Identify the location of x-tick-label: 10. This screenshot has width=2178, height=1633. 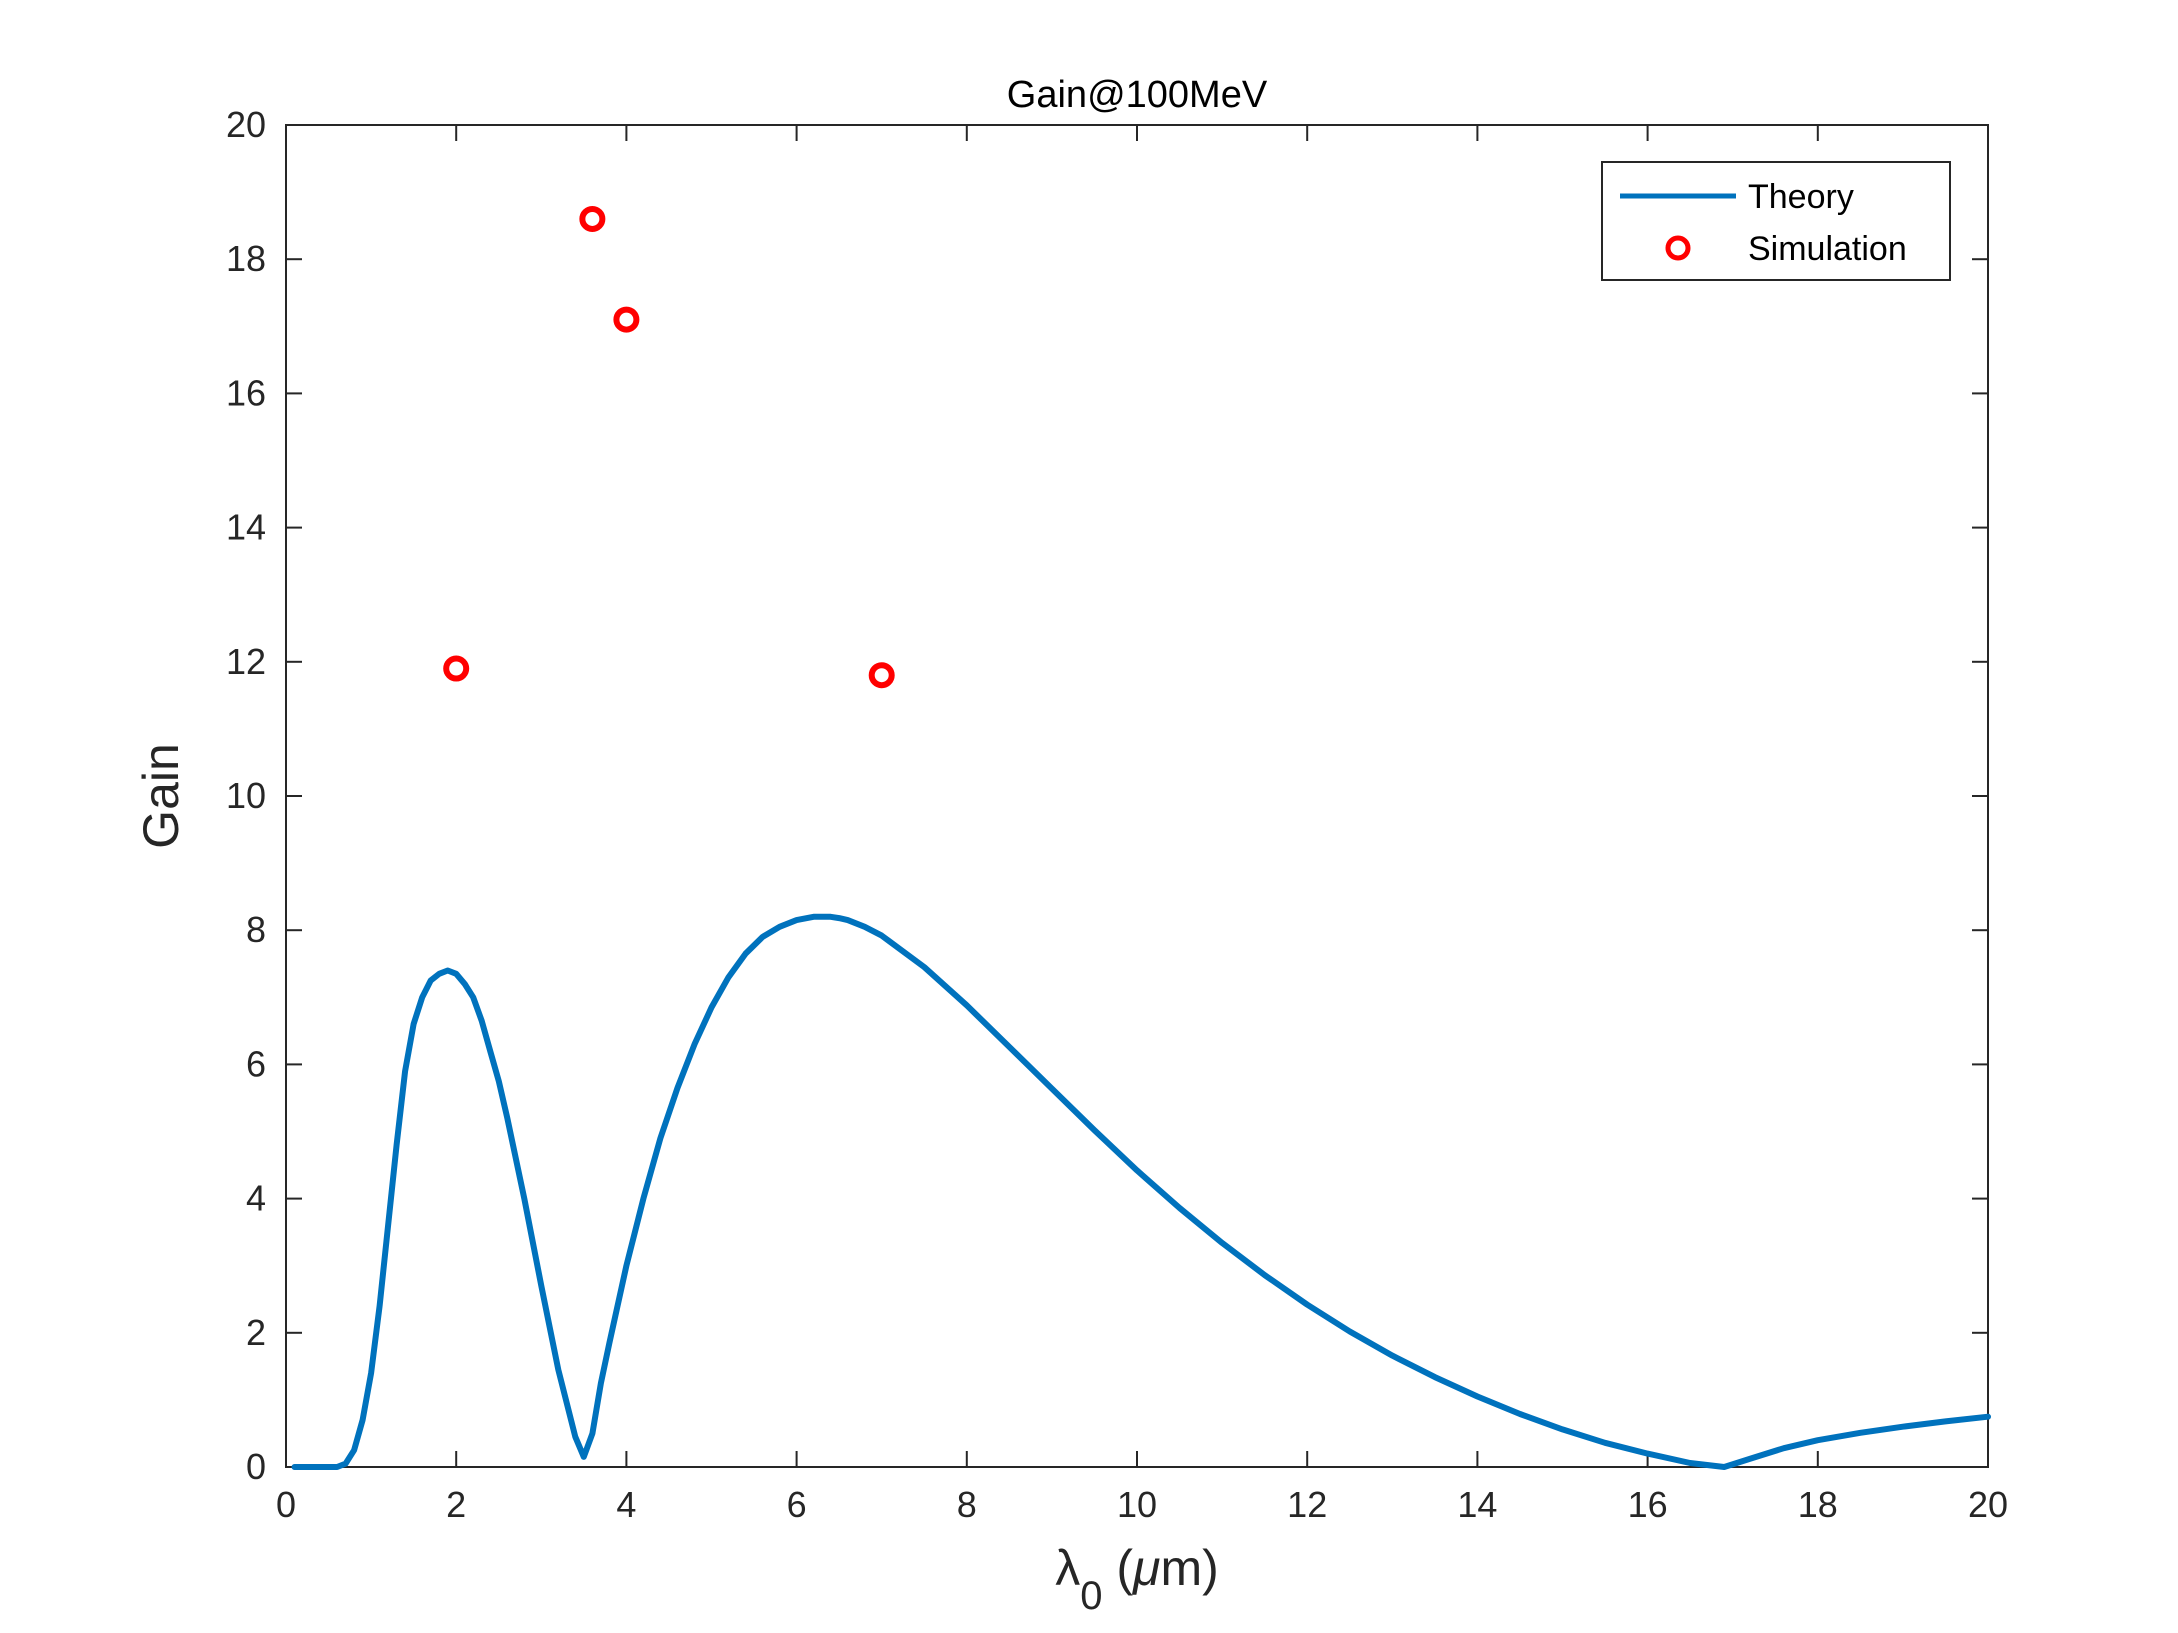
(1137, 1504).